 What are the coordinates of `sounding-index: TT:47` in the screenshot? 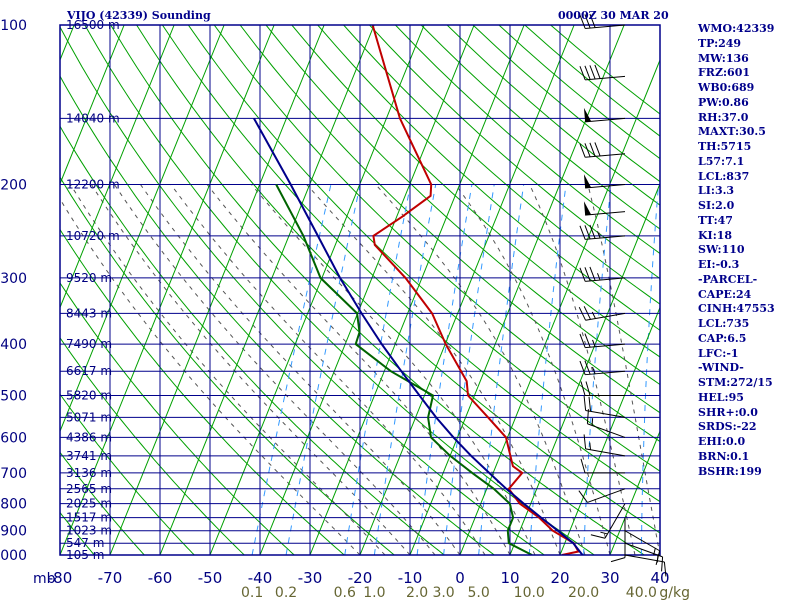 It's located at (715, 220).